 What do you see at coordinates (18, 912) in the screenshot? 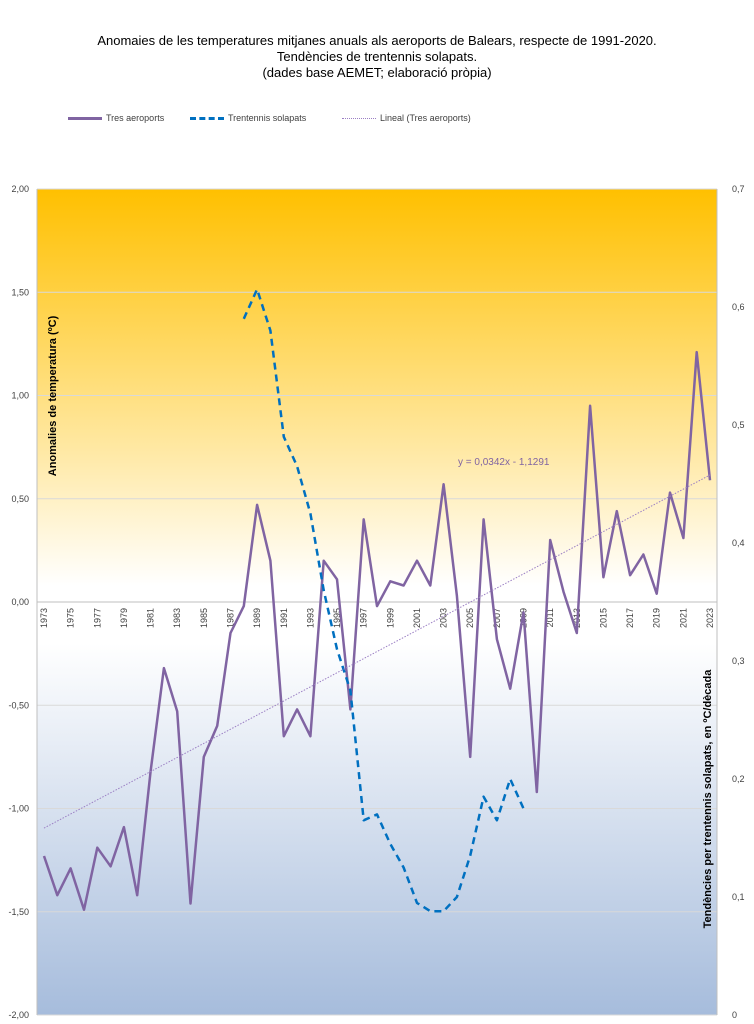
I see `y-tick-label-7: -1,50` at bounding box center [18, 912].